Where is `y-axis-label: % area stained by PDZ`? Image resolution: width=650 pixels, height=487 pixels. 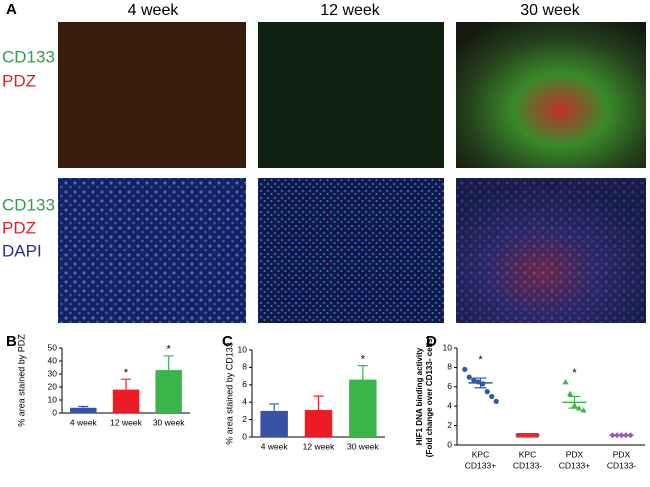
y-axis-label: % area stained by PDZ is located at coordinates (21, 380).